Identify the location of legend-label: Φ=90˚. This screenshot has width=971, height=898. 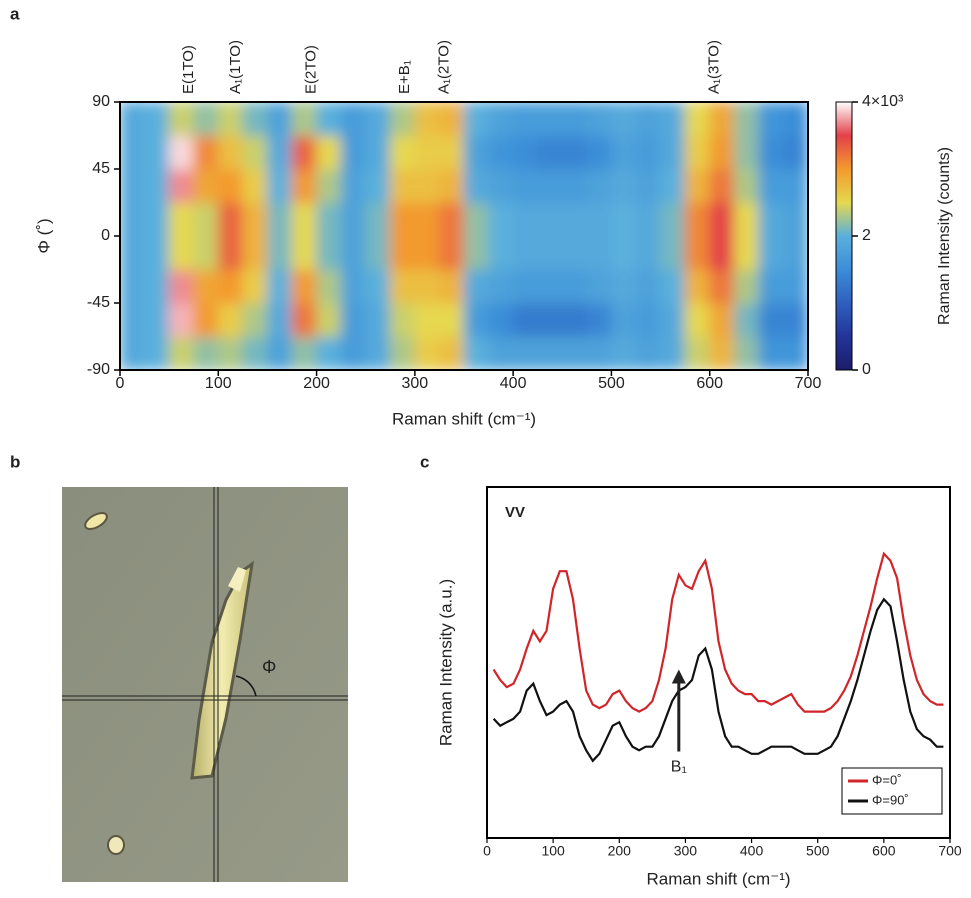
(890, 799).